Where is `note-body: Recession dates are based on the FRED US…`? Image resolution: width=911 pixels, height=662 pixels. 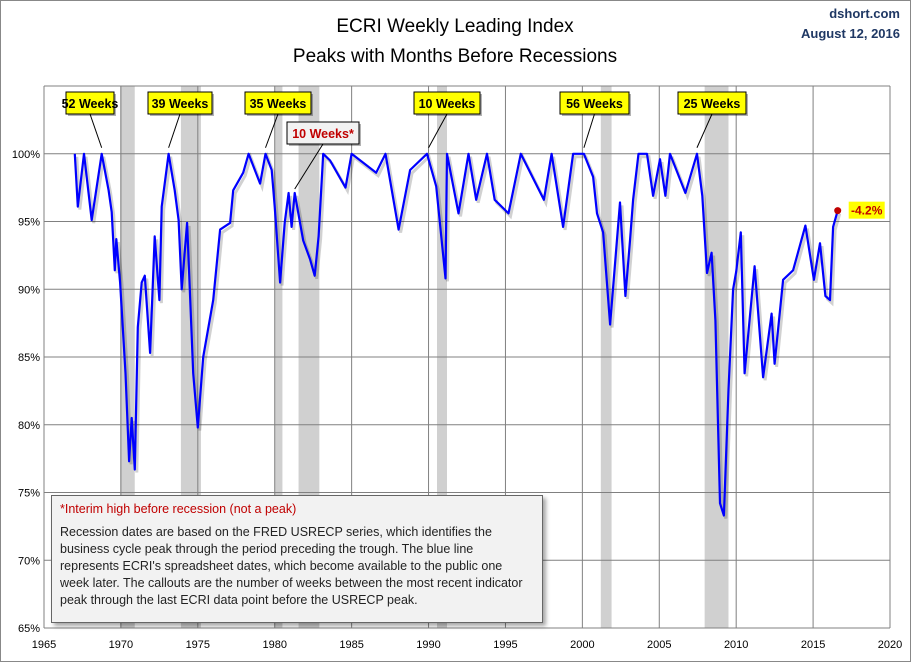
note-body: Recession dates are based on the FRED US… is located at coordinates (291, 566).